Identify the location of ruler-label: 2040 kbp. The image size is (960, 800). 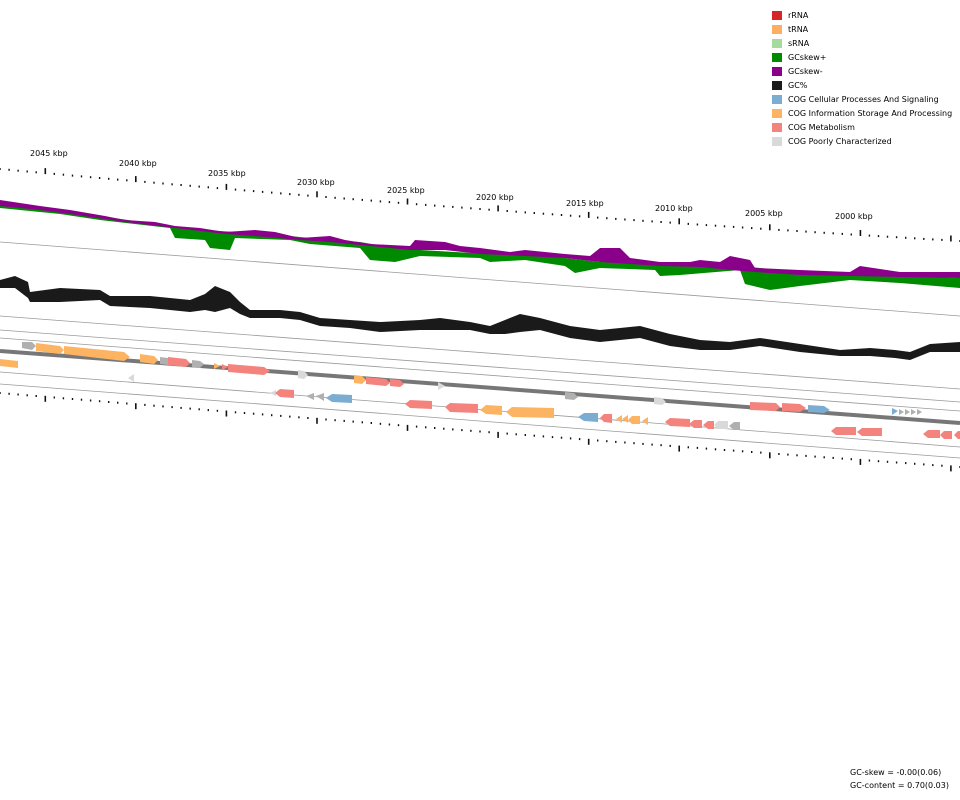
(138, 163).